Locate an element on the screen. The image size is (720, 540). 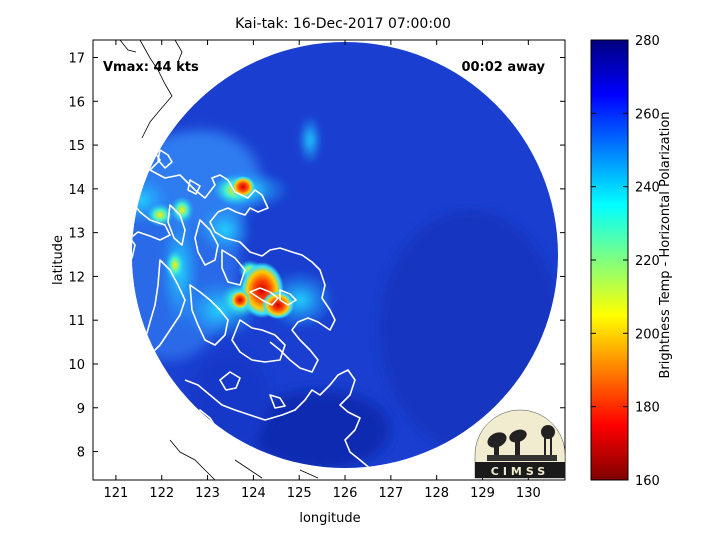
colorbar-tick-label: 220 is located at coordinates (647, 261).